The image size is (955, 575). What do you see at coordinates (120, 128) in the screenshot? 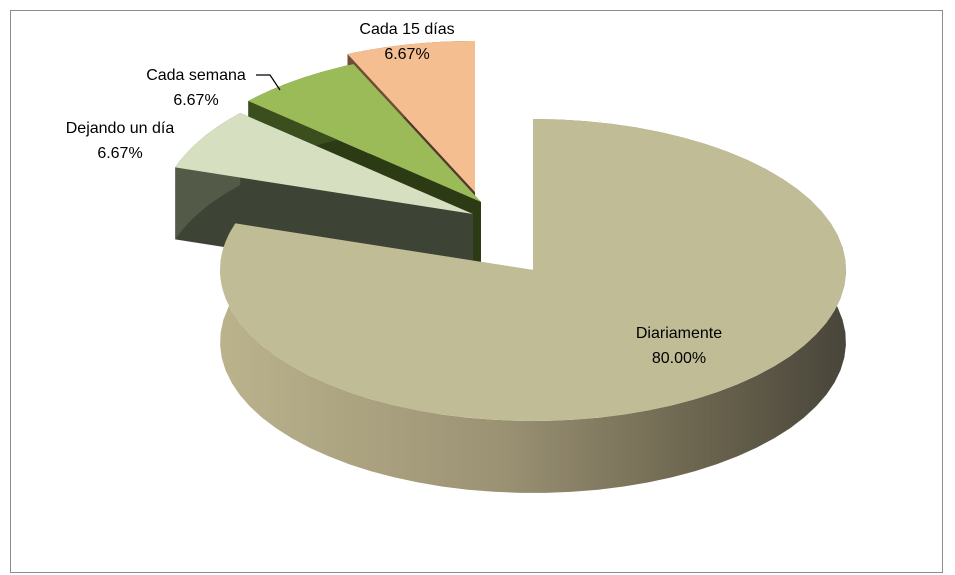
I see `slice-label-dejando-un-dia: Dejando un día` at bounding box center [120, 128].